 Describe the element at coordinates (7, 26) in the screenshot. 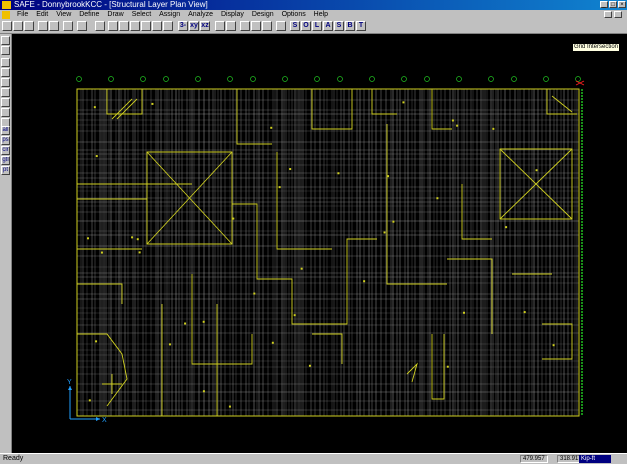

I see `new-file-icon` at that location.